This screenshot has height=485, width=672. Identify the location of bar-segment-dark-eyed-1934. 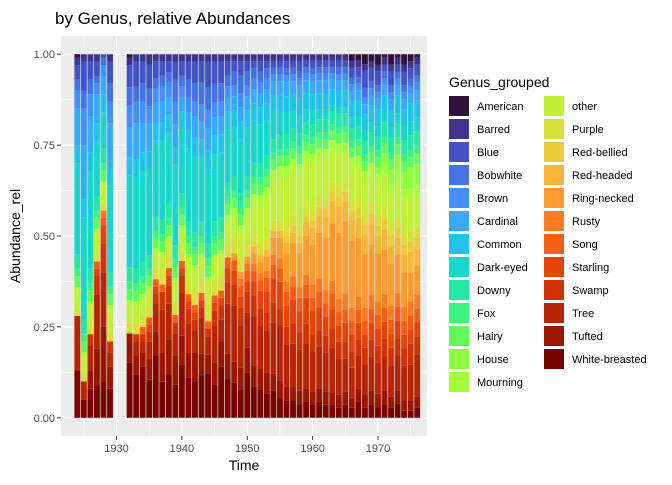
(142, 216).